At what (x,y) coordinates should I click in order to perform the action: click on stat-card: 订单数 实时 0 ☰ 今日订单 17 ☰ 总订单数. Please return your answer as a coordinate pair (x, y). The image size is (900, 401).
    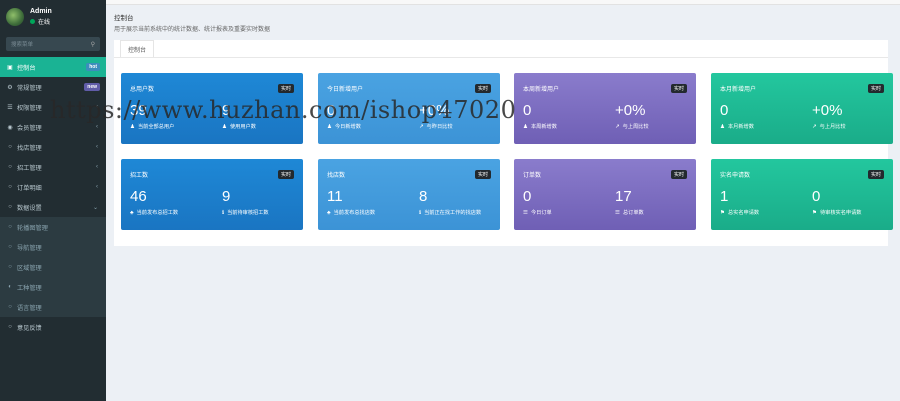
    Looking at the image, I should click on (605, 194).